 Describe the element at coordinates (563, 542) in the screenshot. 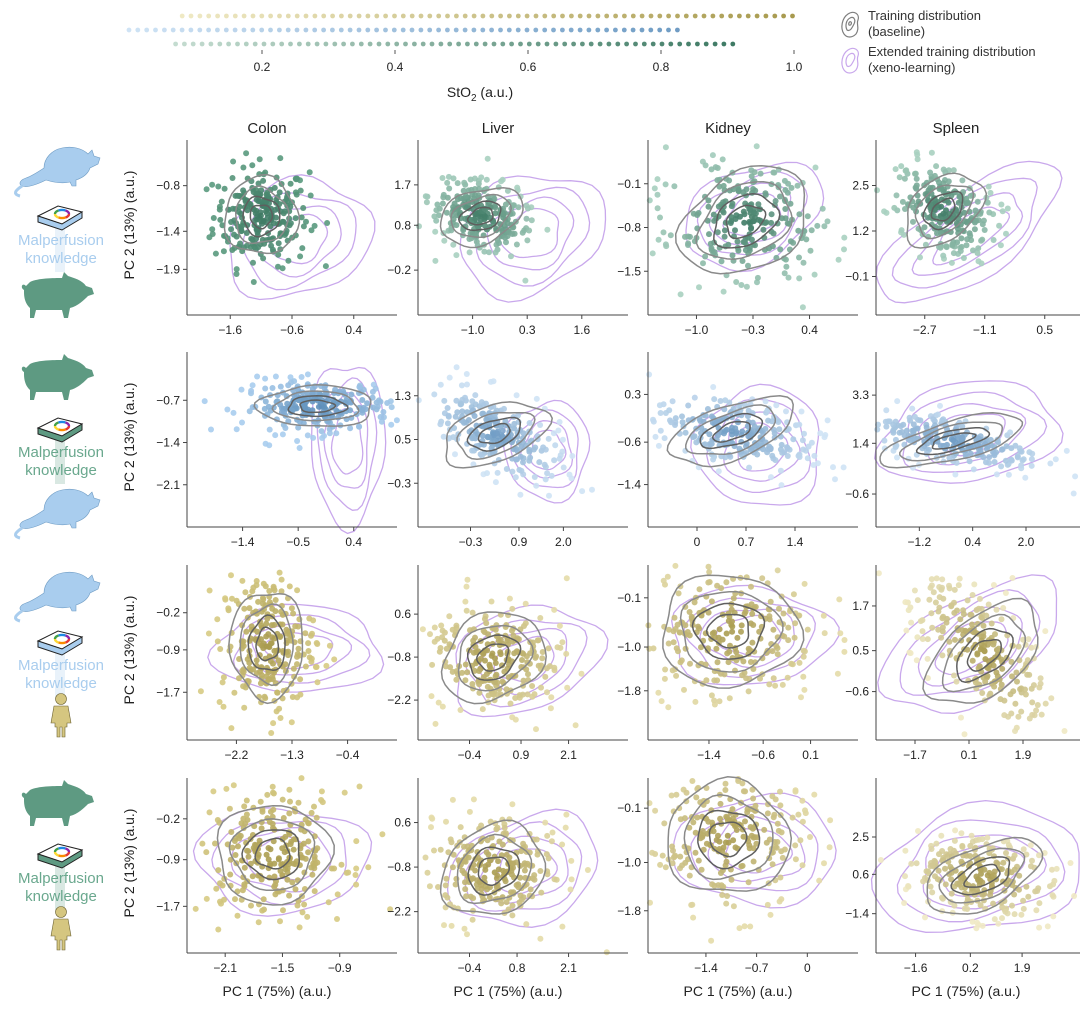

I see `x-tick-label: 2.0` at that location.